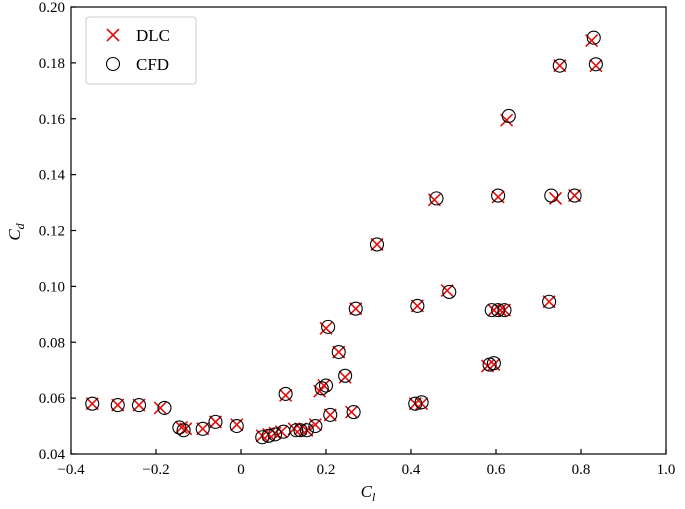  I want to click on y-tick-label: 0.08, so click(52, 343).